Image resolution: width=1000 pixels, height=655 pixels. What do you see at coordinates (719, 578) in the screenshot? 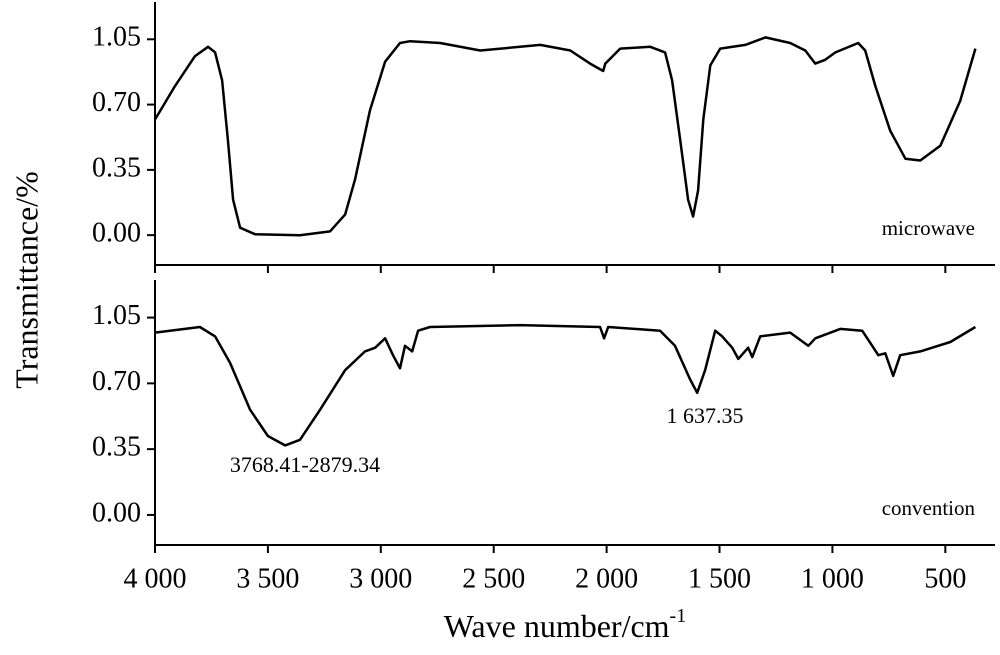
I see `x-tick-label: 1 500` at bounding box center [719, 578].